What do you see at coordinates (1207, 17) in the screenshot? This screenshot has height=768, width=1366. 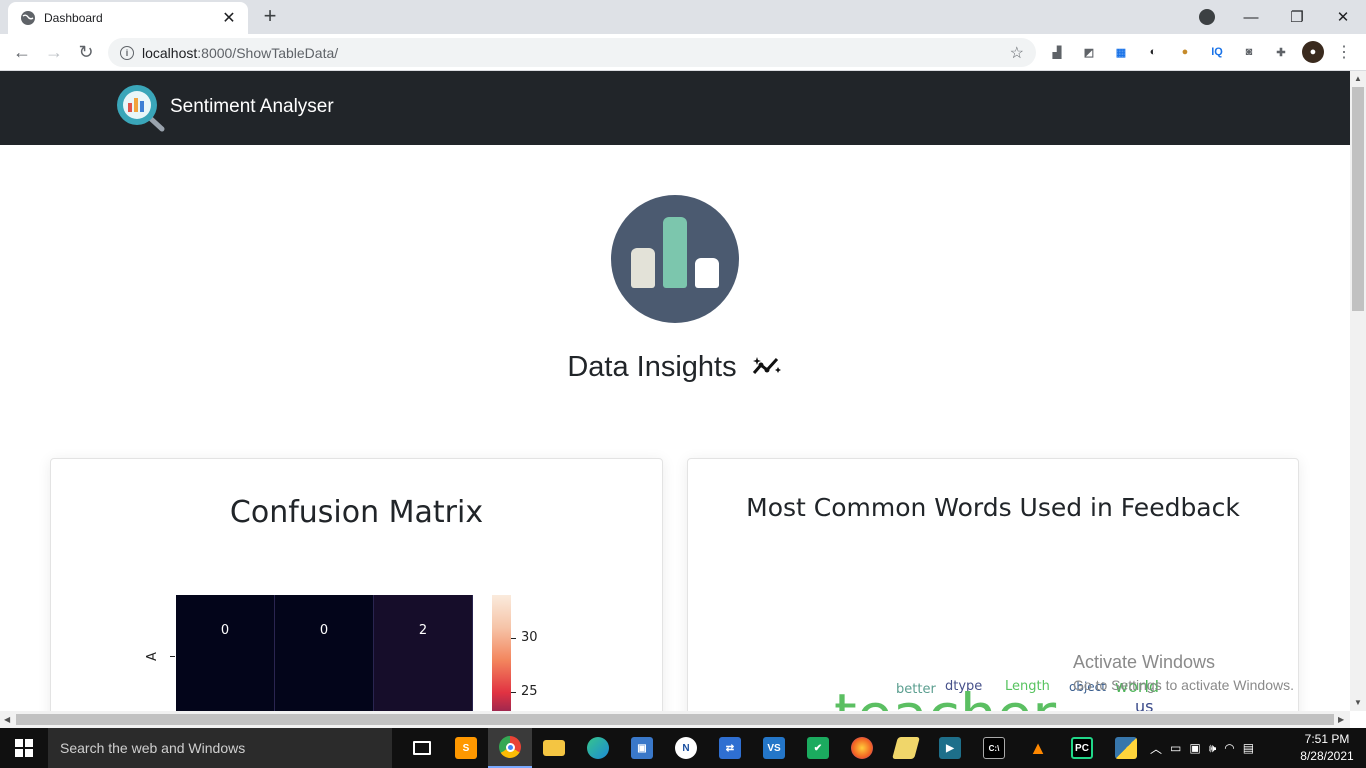 I see `tab-search-icon` at bounding box center [1207, 17].